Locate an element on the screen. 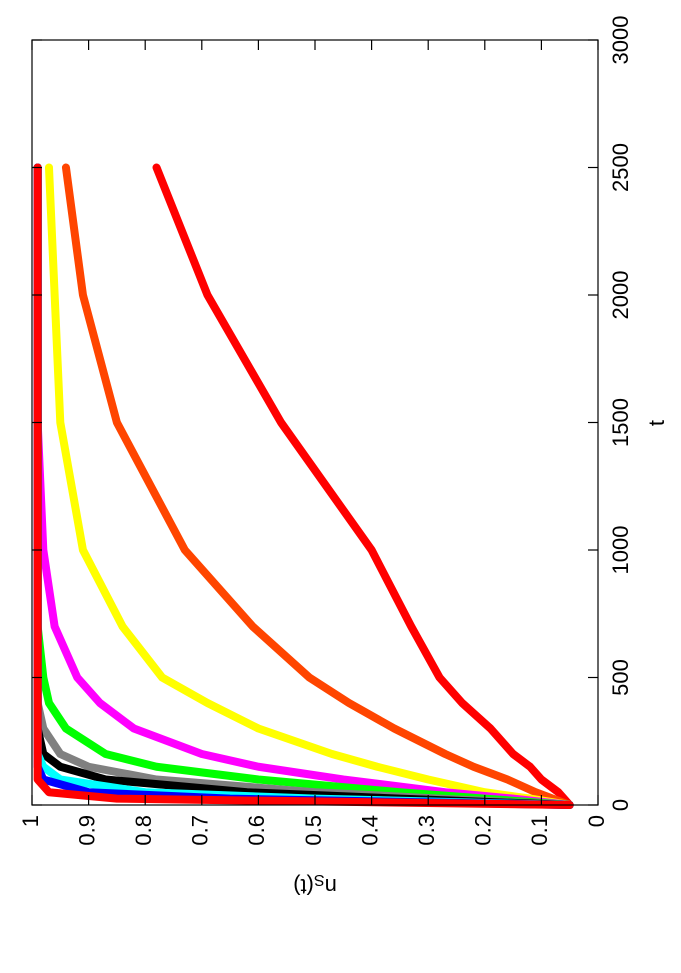 The image size is (681, 973). x-tick-label: 500 is located at coordinates (620, 677).